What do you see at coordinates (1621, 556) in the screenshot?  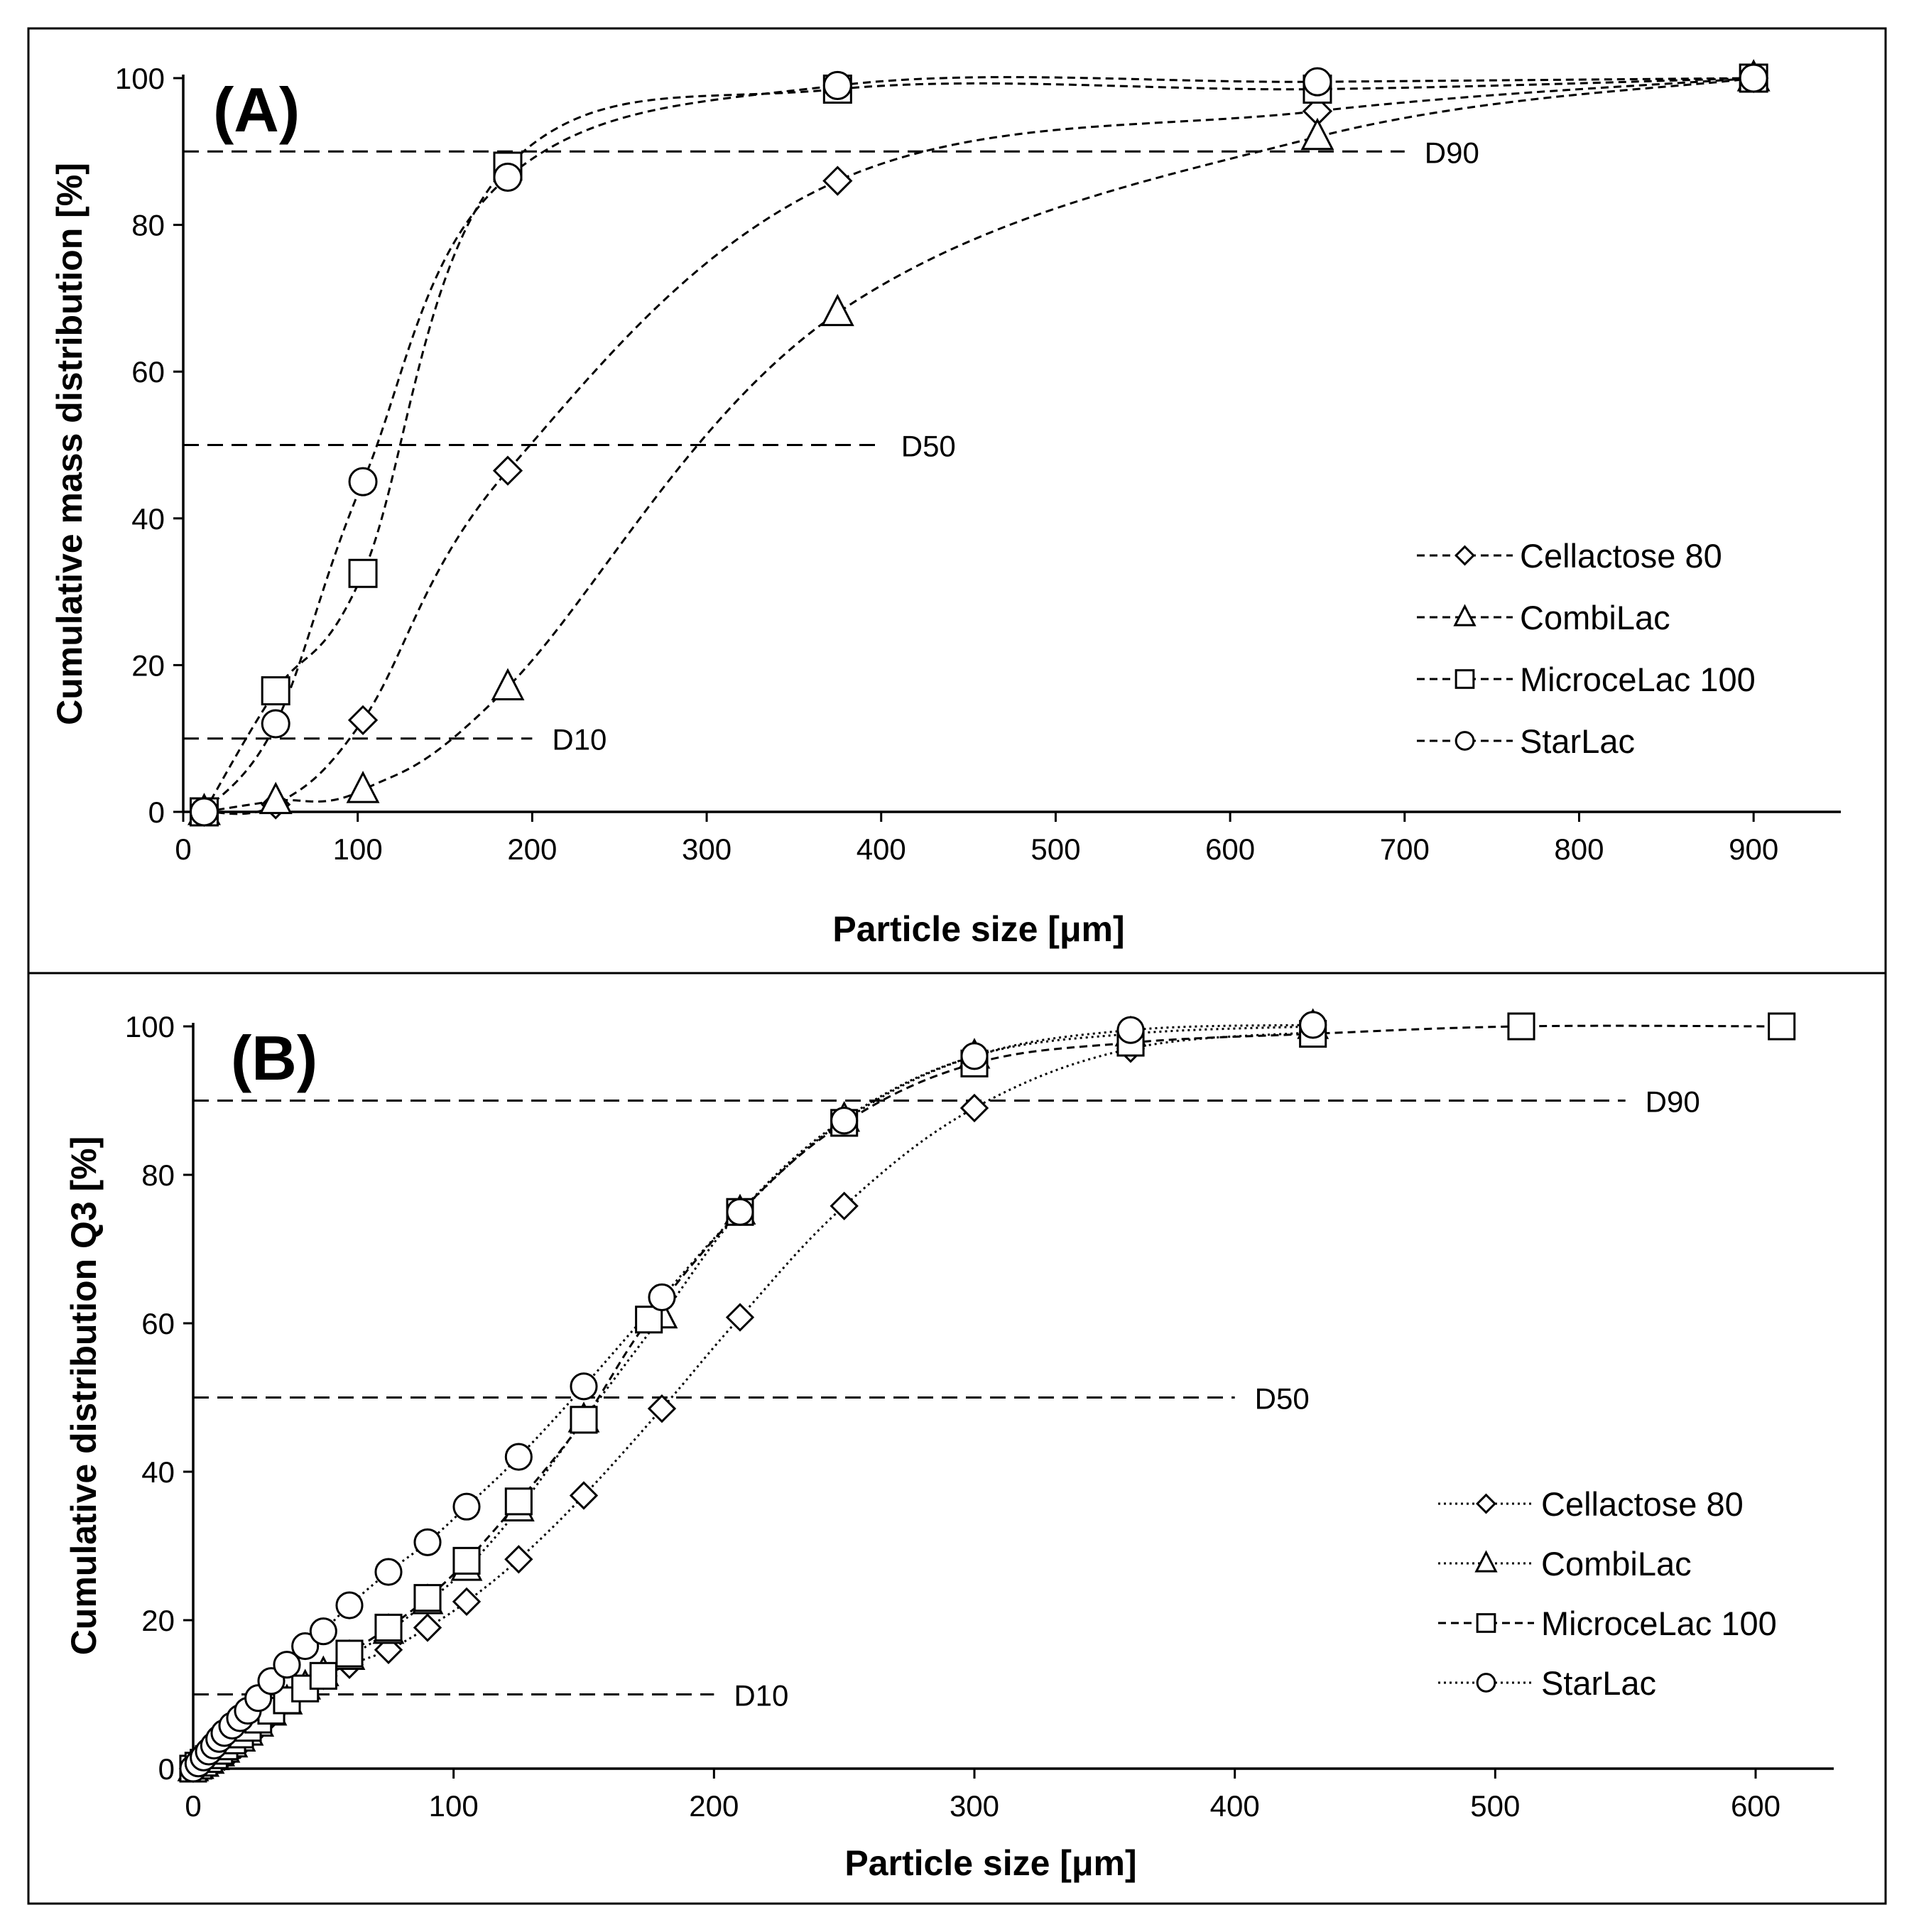 I see `panel-a-legend-label-cellactose-80: Cellactose 80` at bounding box center [1621, 556].